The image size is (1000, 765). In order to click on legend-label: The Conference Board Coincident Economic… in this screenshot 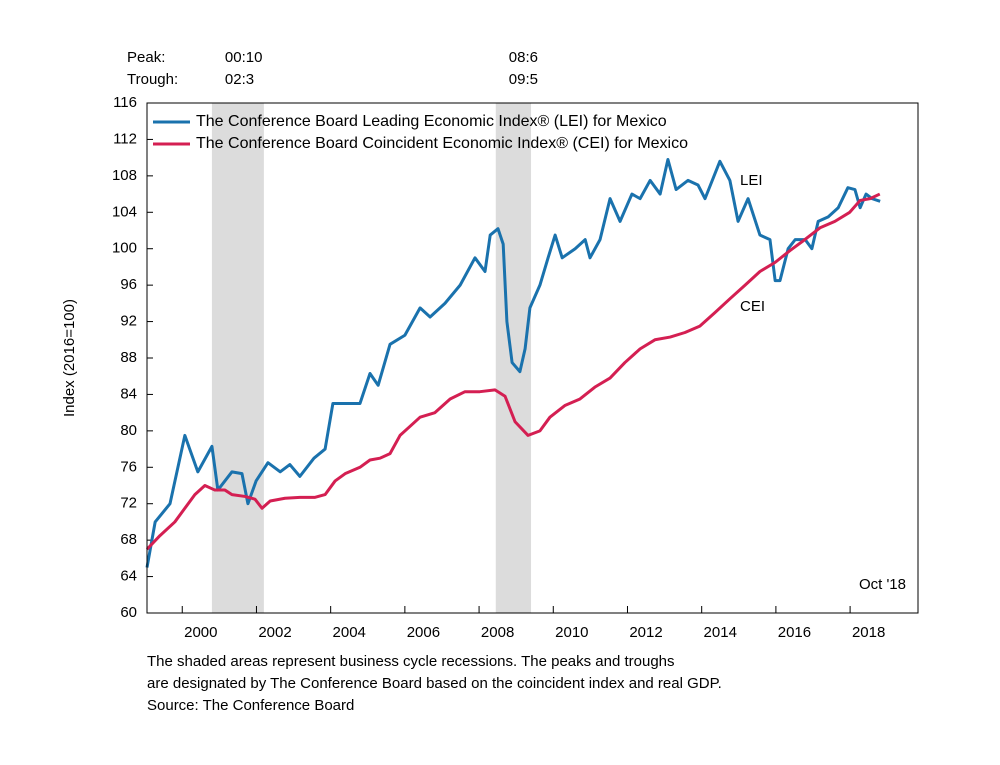, I will do `click(442, 143)`.